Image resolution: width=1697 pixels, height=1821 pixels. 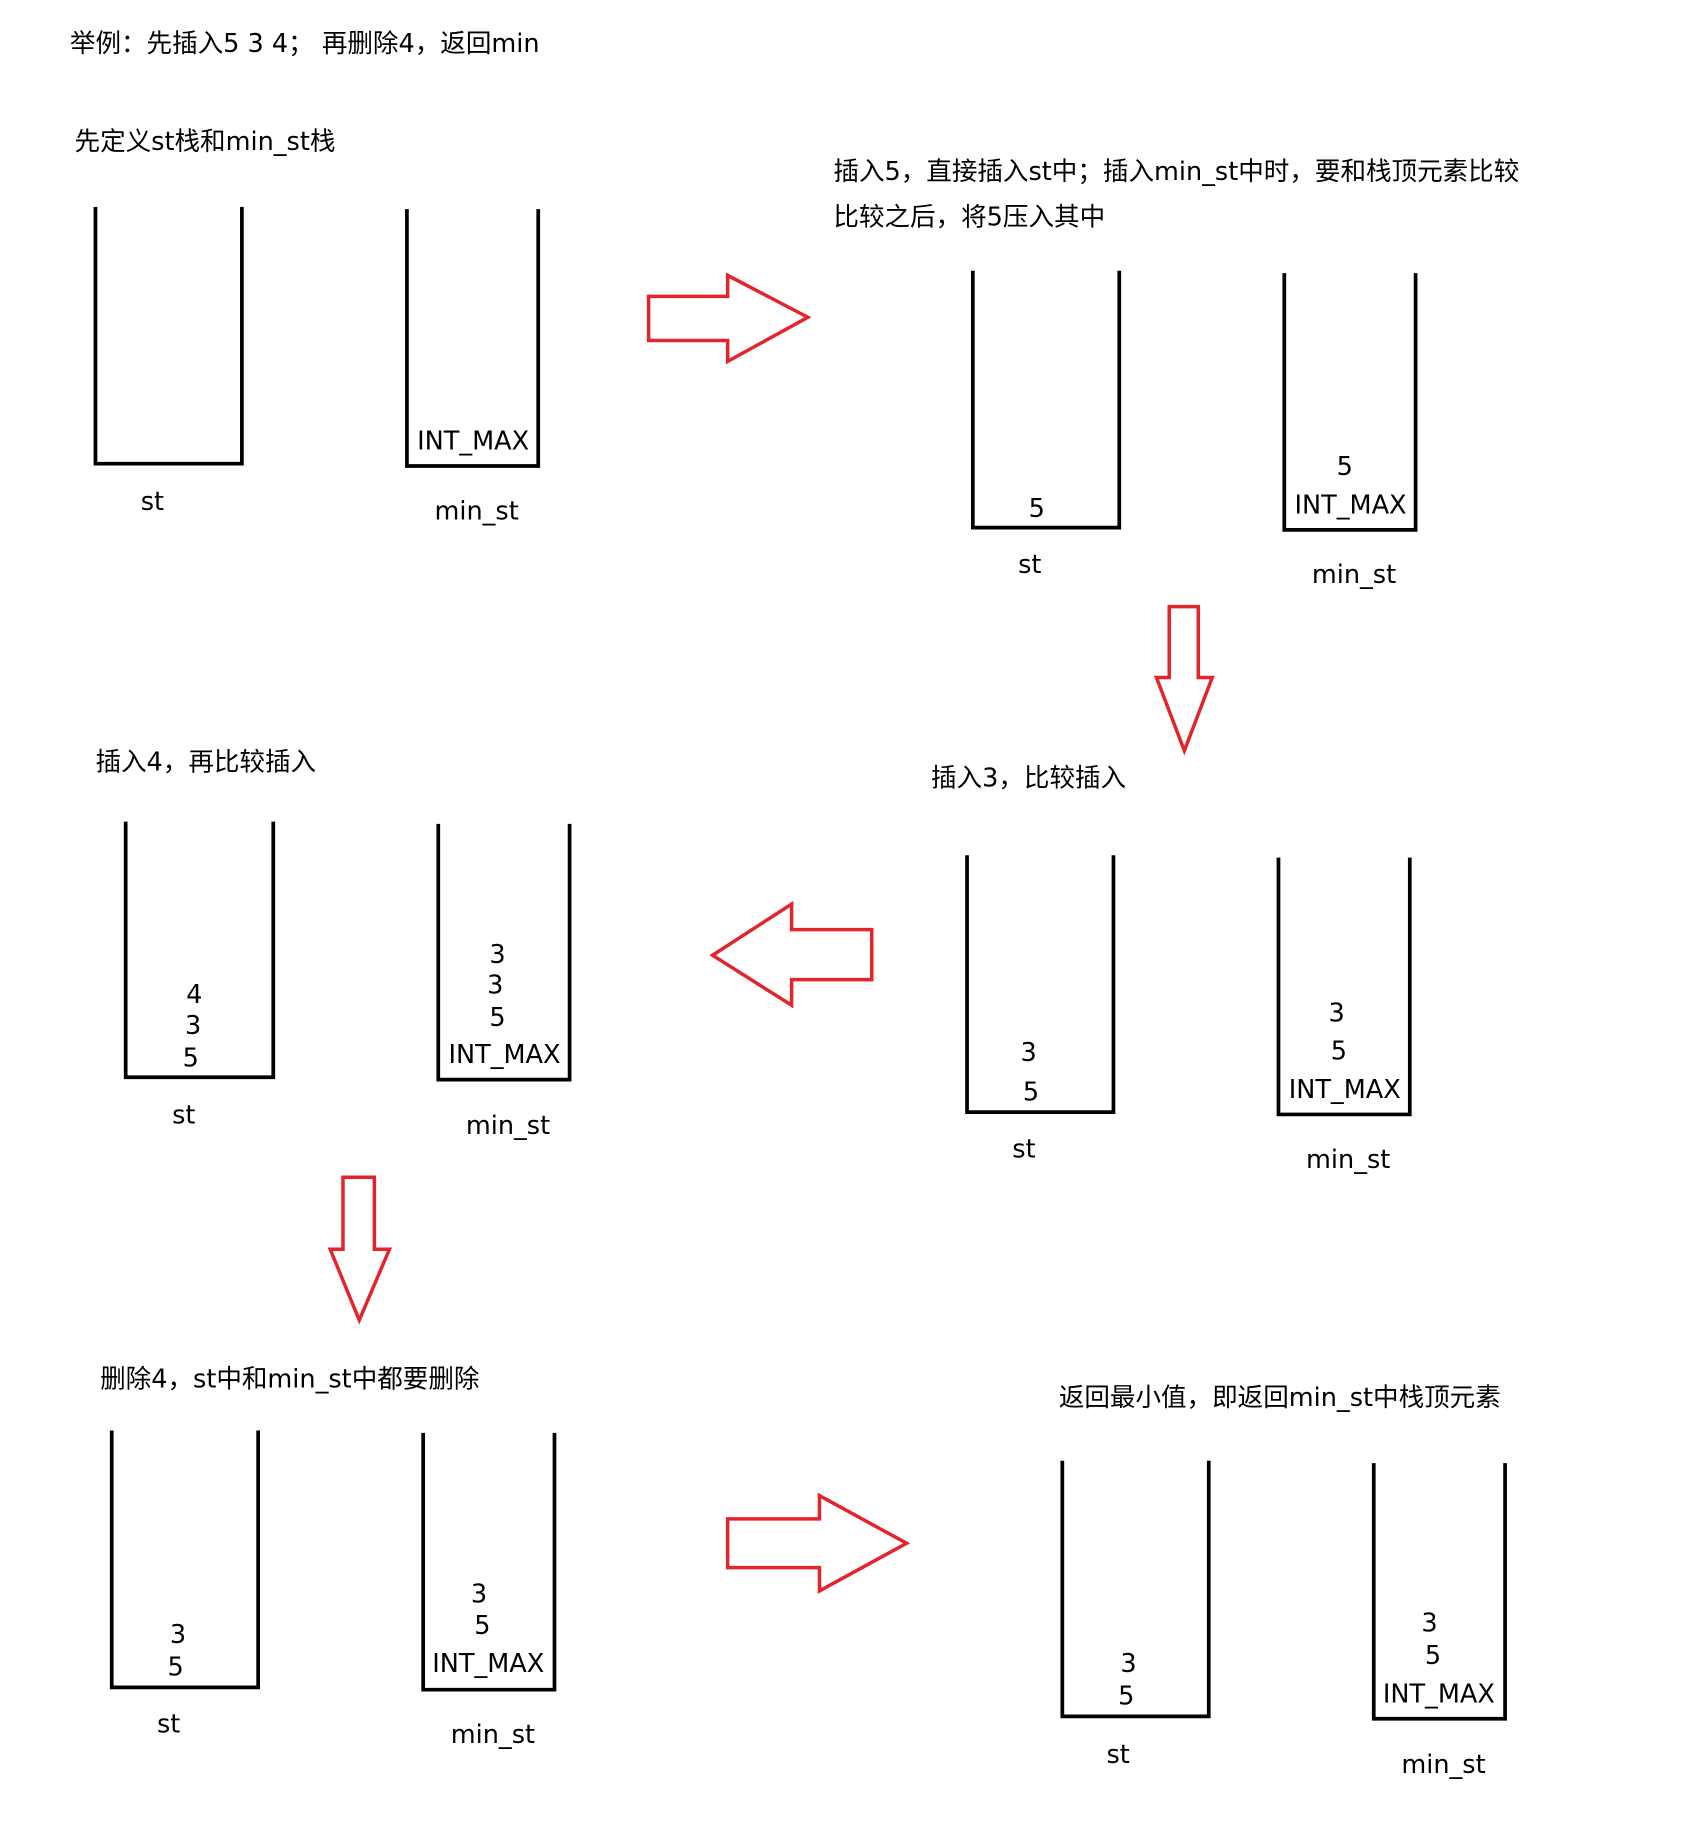 I want to click on diagram-title: 举例：先插入5 3 4； 再删除4，返回min, so click(x=305, y=44).